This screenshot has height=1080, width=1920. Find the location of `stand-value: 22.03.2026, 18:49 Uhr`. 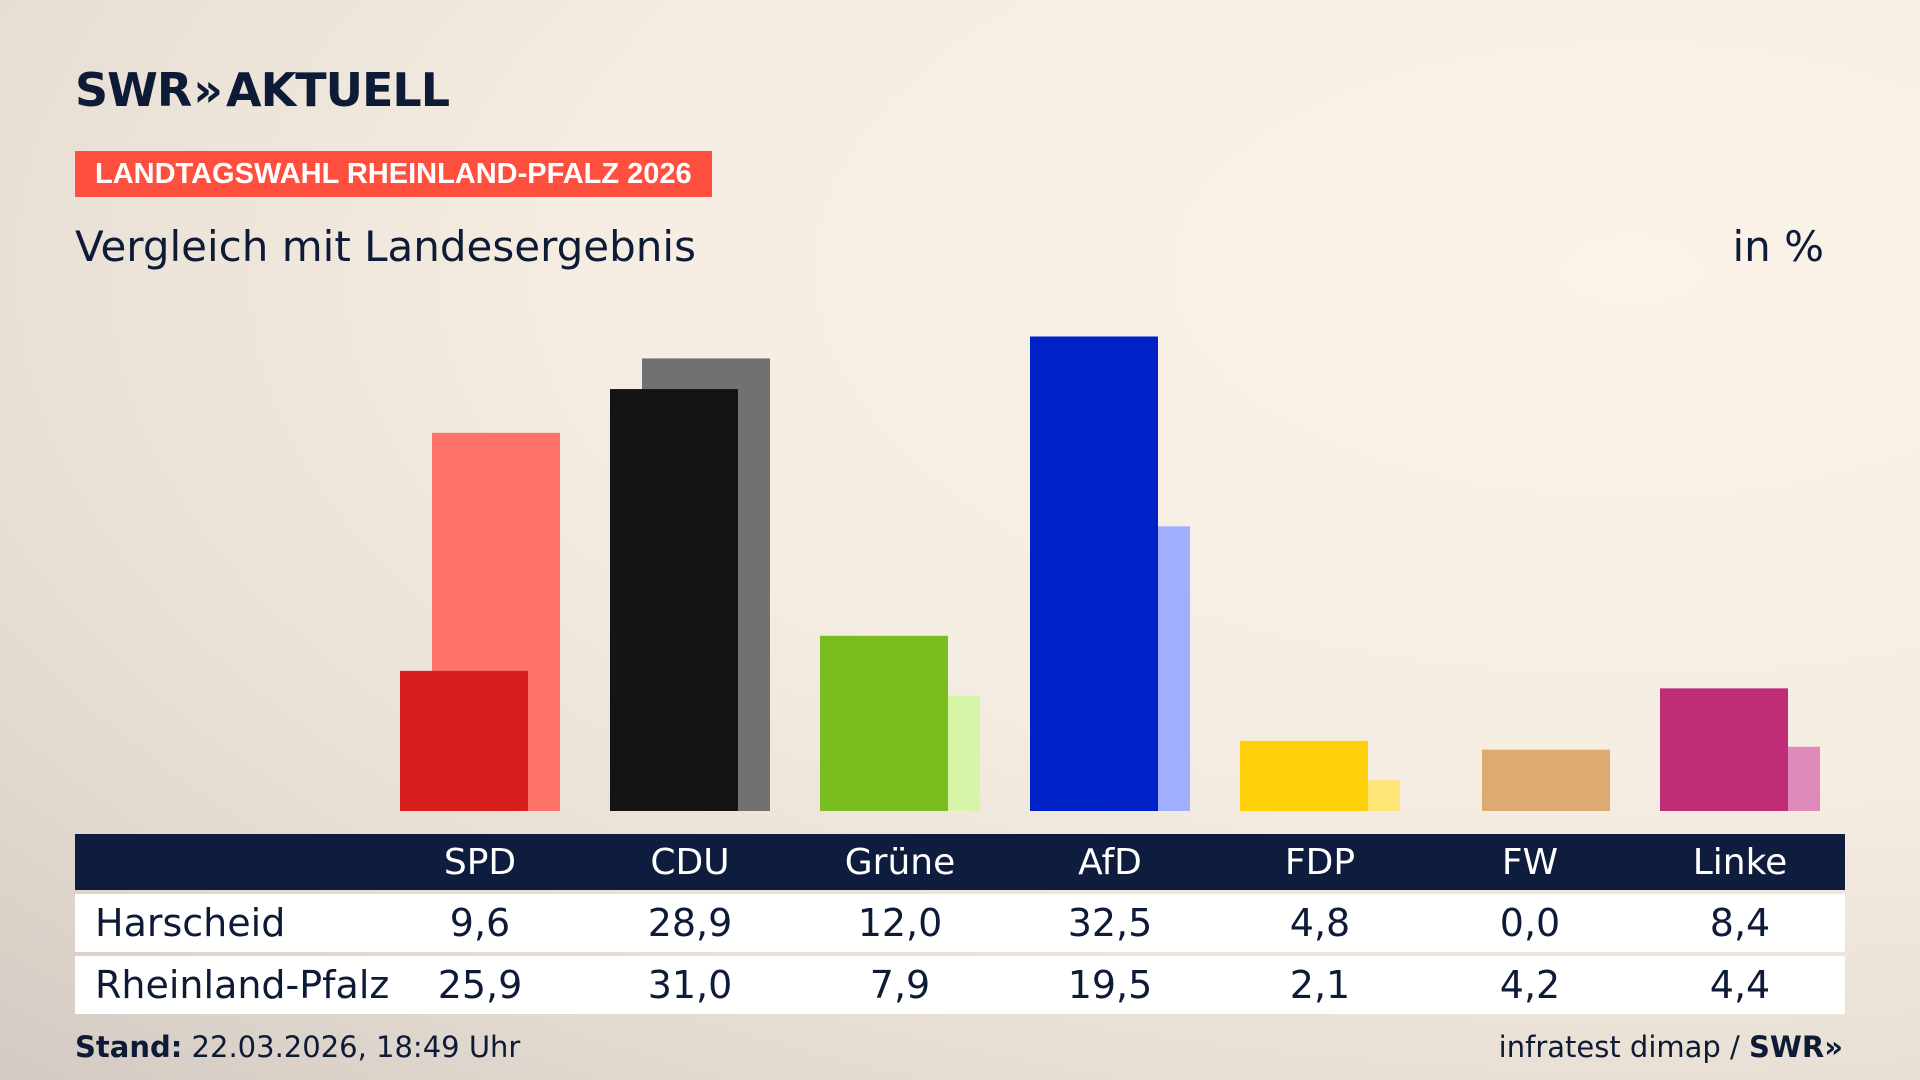

stand-value: 22.03.2026, 18:49 Uhr is located at coordinates (356, 1047).